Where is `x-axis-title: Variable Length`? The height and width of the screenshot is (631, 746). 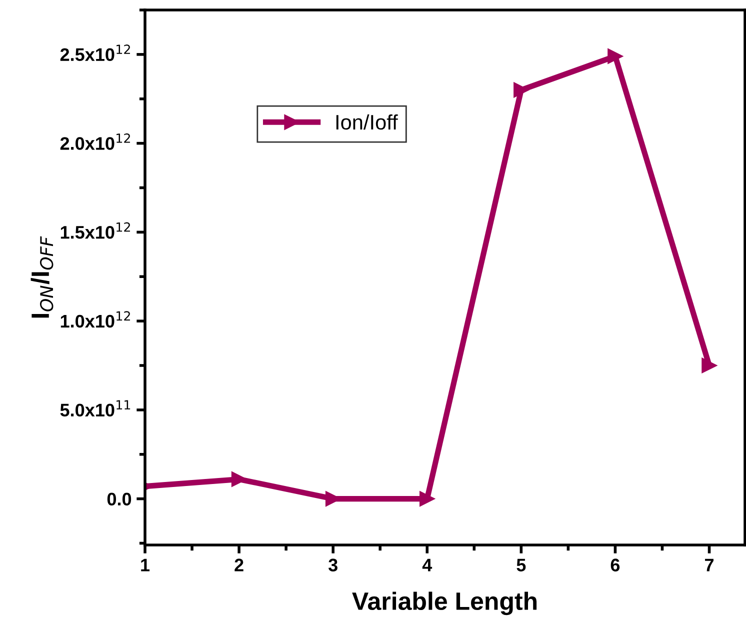 x-axis-title: Variable Length is located at coordinates (444, 604).